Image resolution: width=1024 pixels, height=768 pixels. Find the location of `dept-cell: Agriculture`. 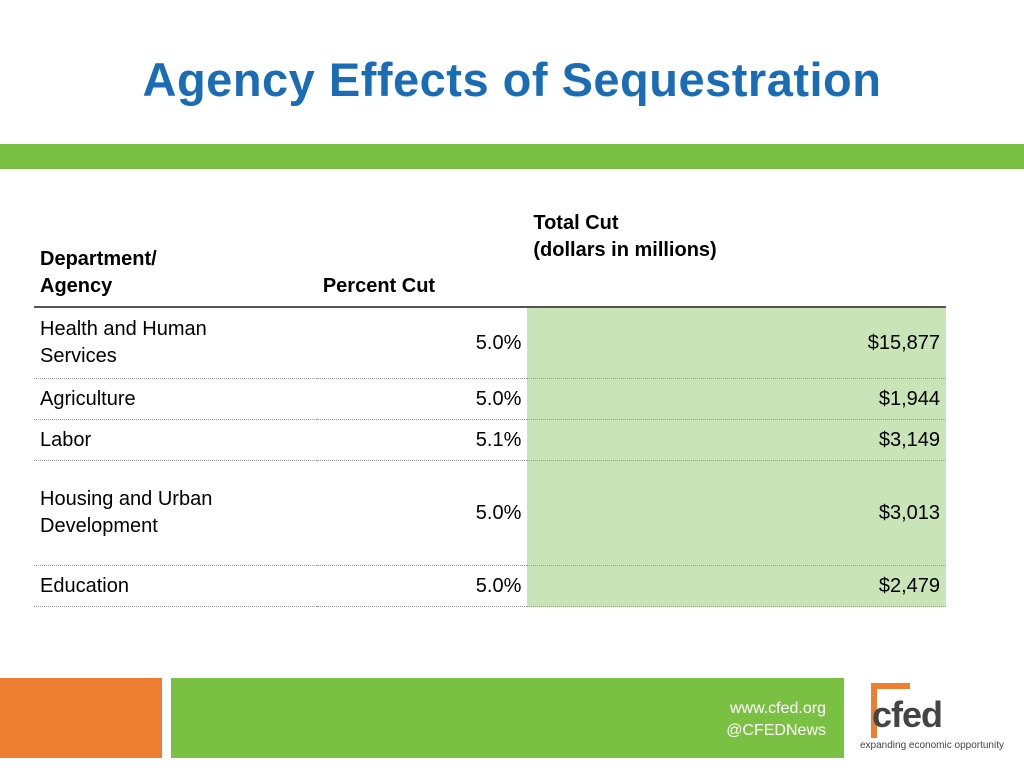

dept-cell: Agriculture is located at coordinates (175, 399).